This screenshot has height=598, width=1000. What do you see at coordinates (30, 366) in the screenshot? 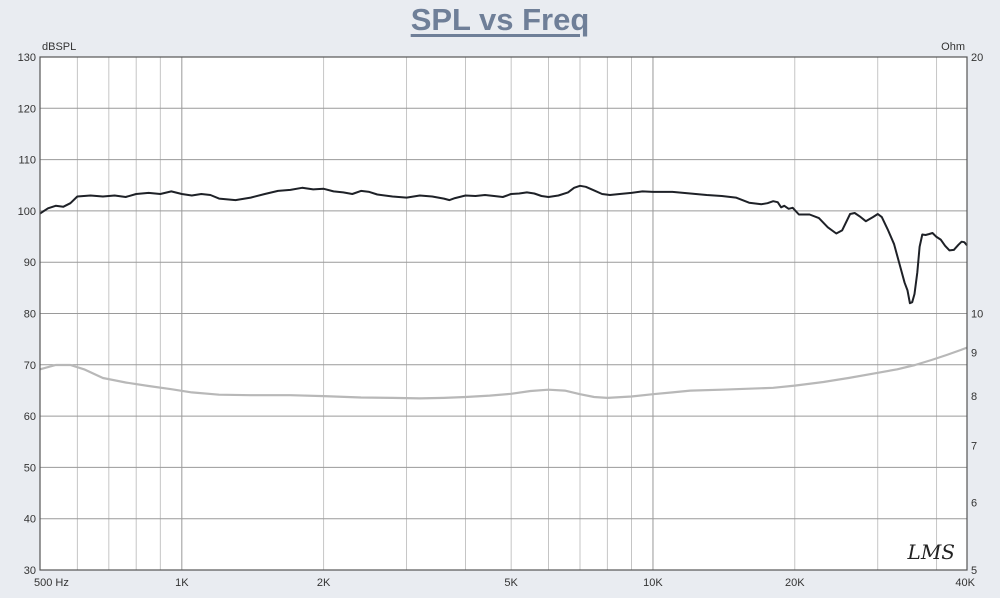
I see `y-left-tick-label: 70` at bounding box center [30, 366].